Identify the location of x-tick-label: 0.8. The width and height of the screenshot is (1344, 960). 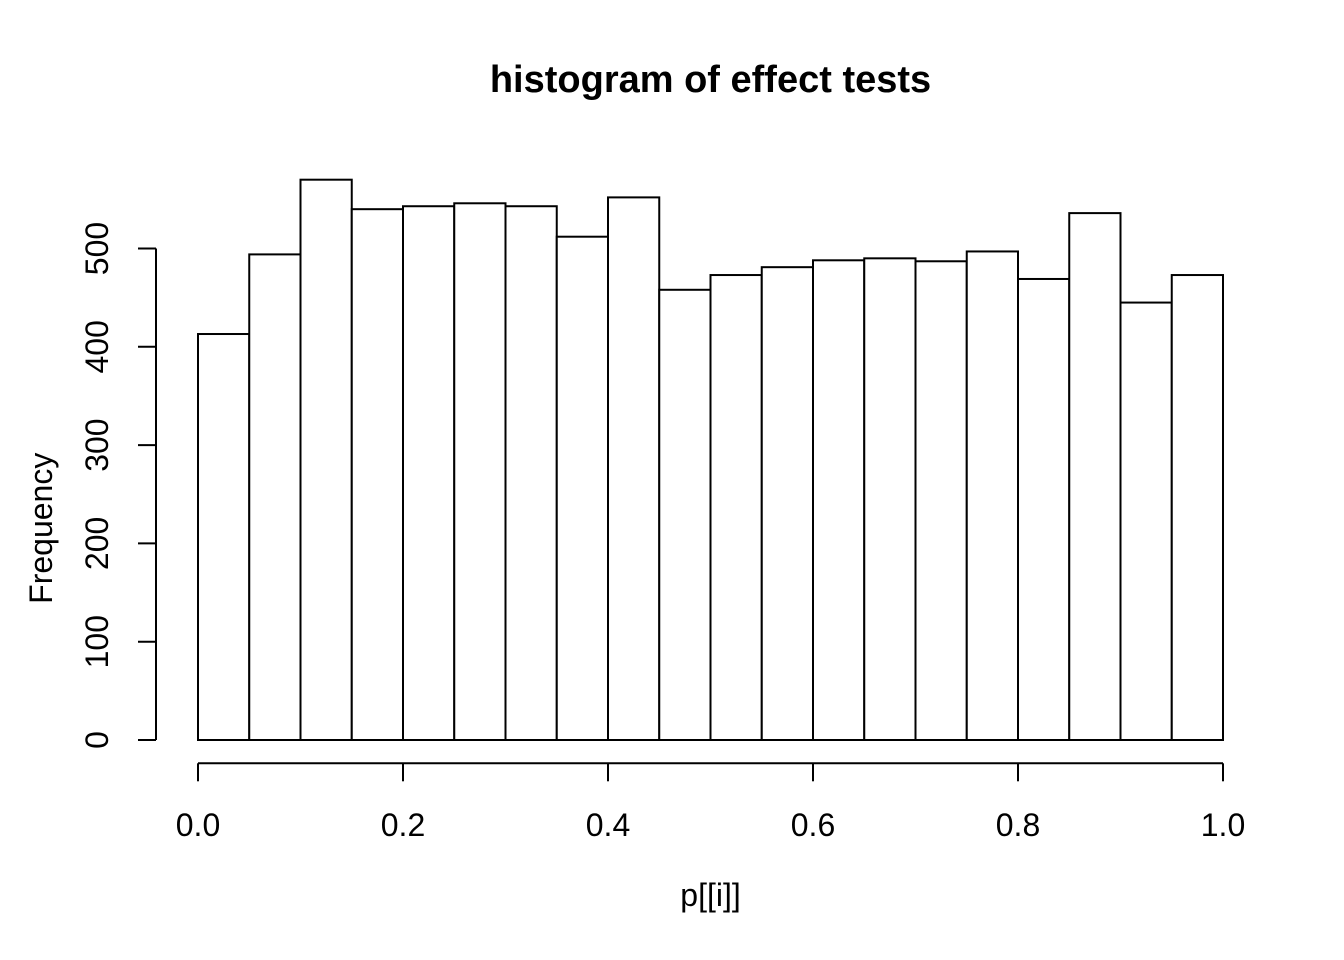
(1018, 825).